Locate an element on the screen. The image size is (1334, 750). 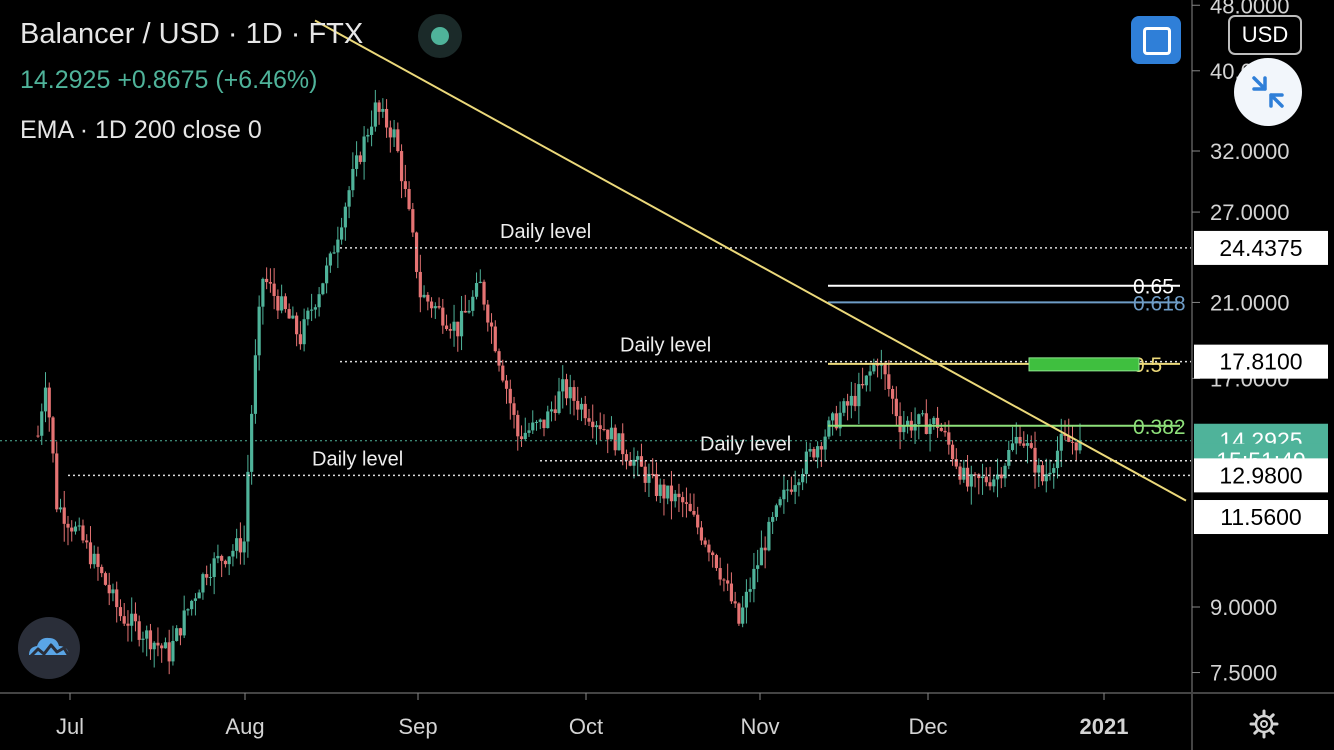
collapse-arrows-icon is located at coordinates (1268, 92).